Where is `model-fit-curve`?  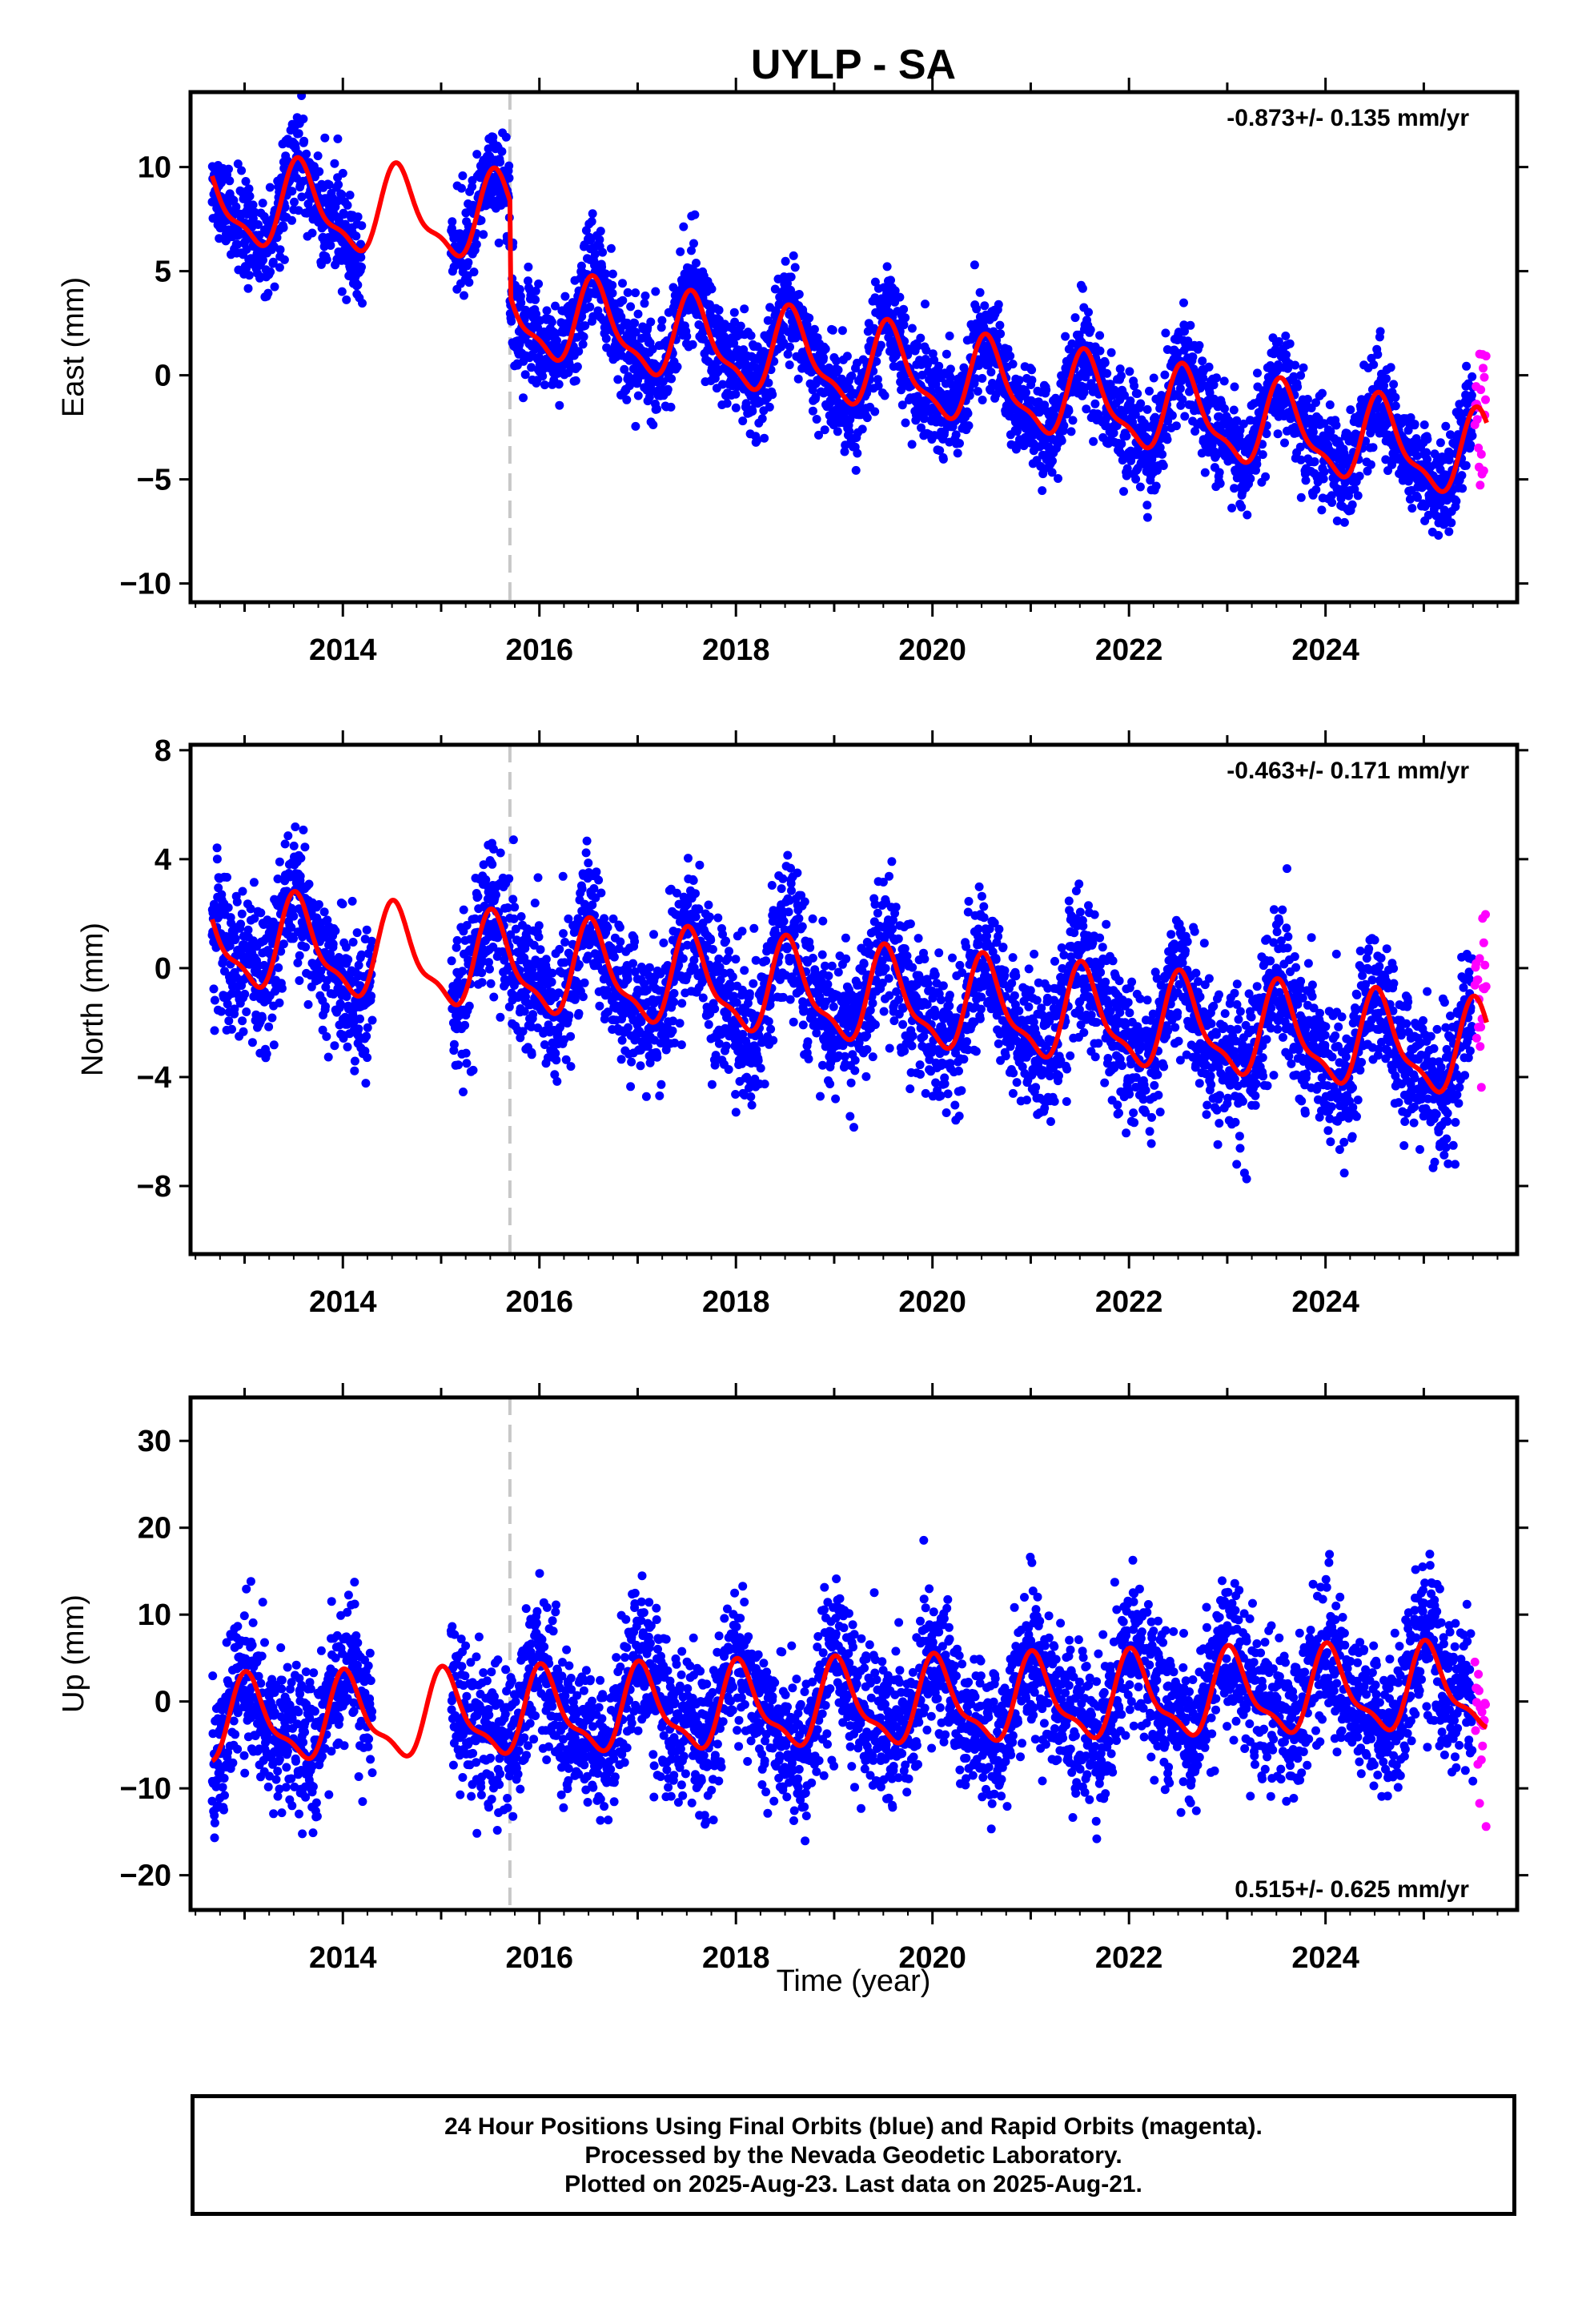
model-fit-curve is located at coordinates (849, 324).